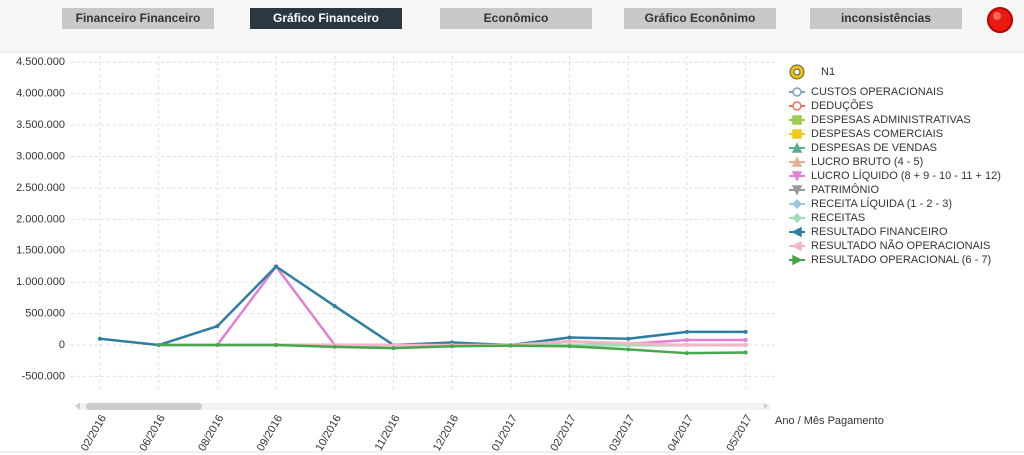 The image size is (1024, 455). Describe the element at coordinates (329, 433) in the screenshot. I see `x-tick-label: 10/2016` at that location.